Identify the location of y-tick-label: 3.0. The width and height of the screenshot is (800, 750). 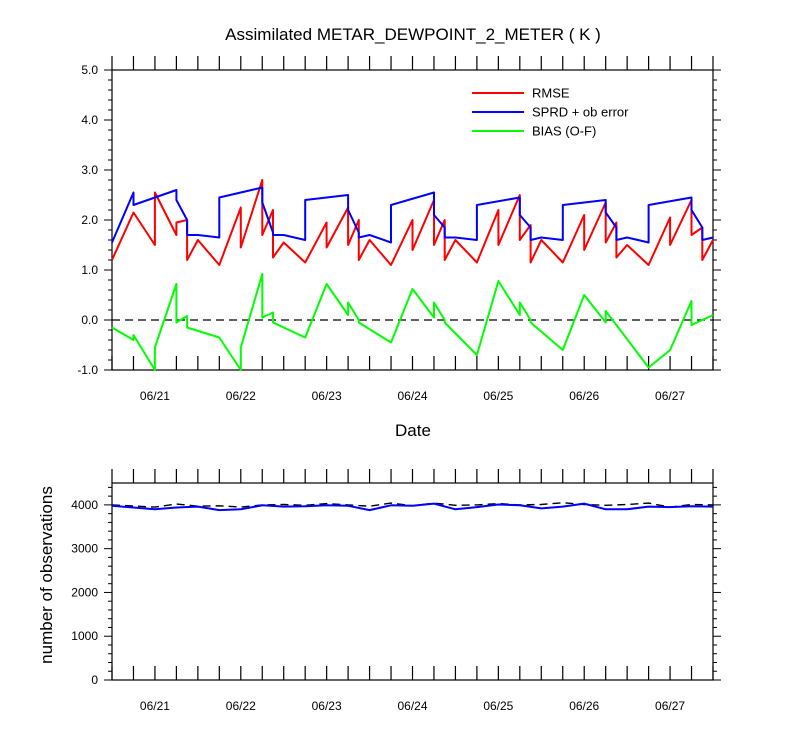
(89, 170).